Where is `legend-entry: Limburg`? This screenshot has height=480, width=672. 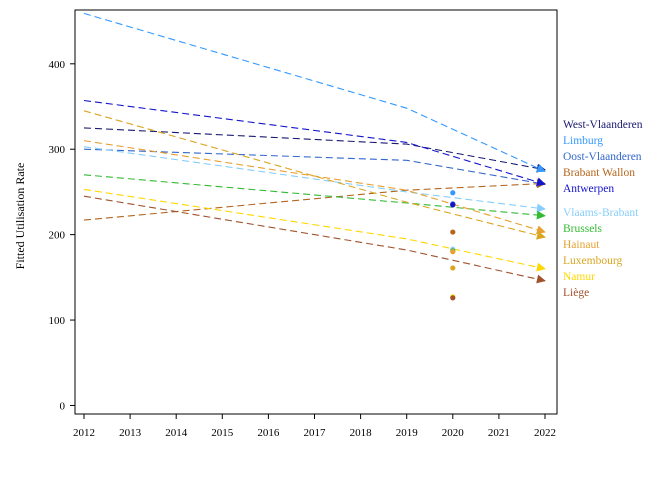 legend-entry: Limburg is located at coordinates (583, 141).